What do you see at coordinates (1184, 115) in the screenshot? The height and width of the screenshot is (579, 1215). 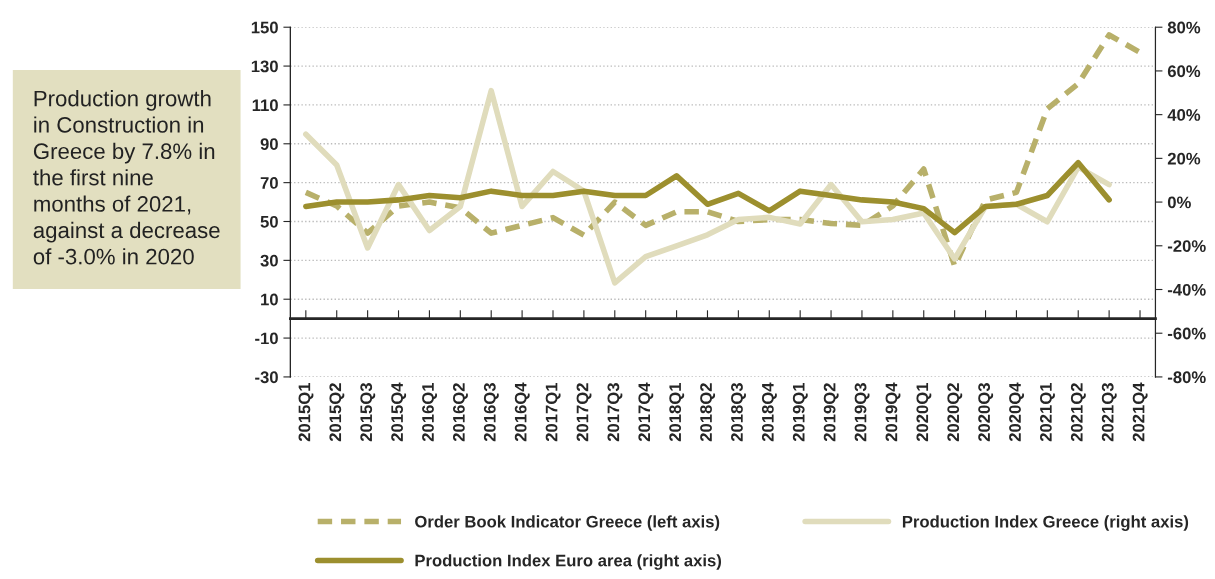 I see `y2-tick-label: 40%` at bounding box center [1184, 115].